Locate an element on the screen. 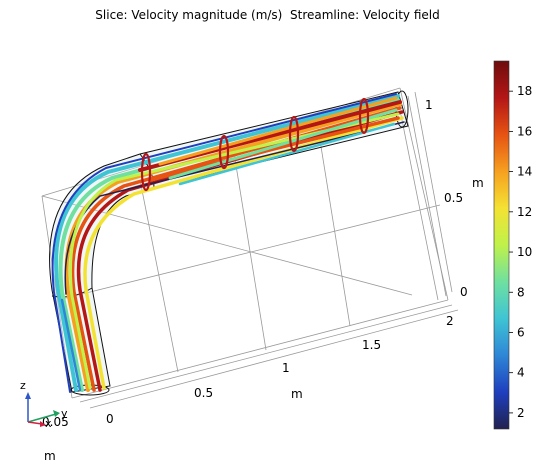  z-tick-label: 0 is located at coordinates (464, 292).